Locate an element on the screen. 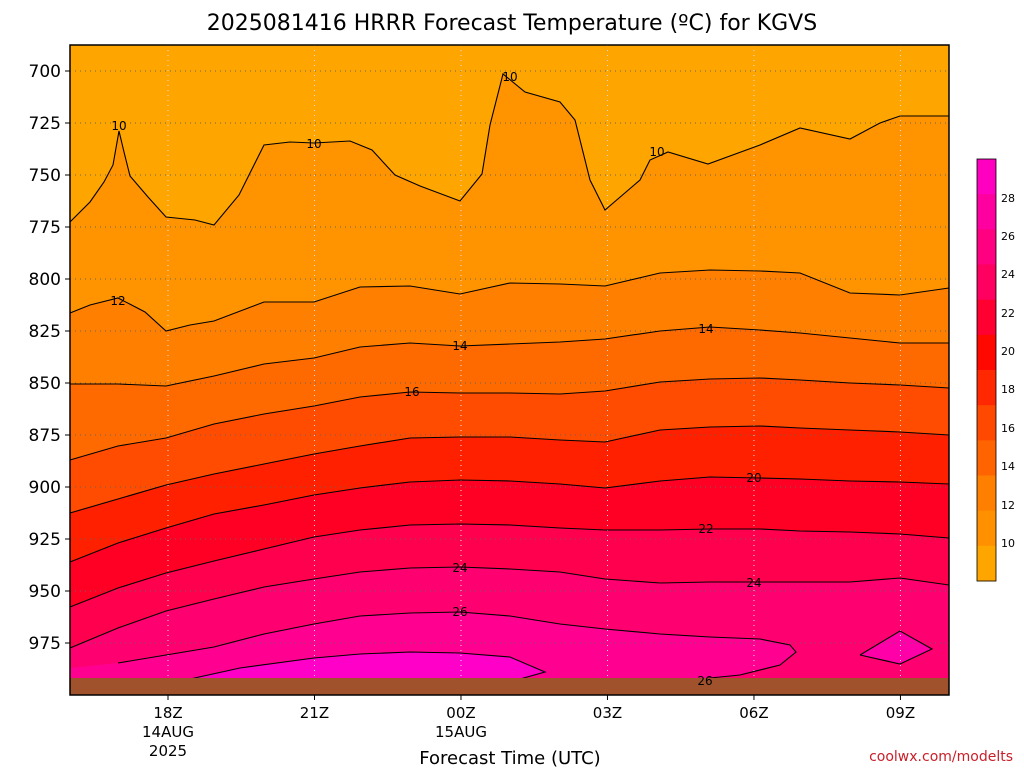 Image resolution: width=1024 pixels, height=768 pixels. x-tick-label: 09Z is located at coordinates (900, 713).